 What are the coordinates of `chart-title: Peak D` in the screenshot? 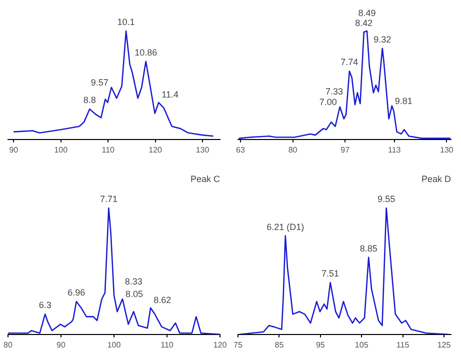 It's located at (436, 179).